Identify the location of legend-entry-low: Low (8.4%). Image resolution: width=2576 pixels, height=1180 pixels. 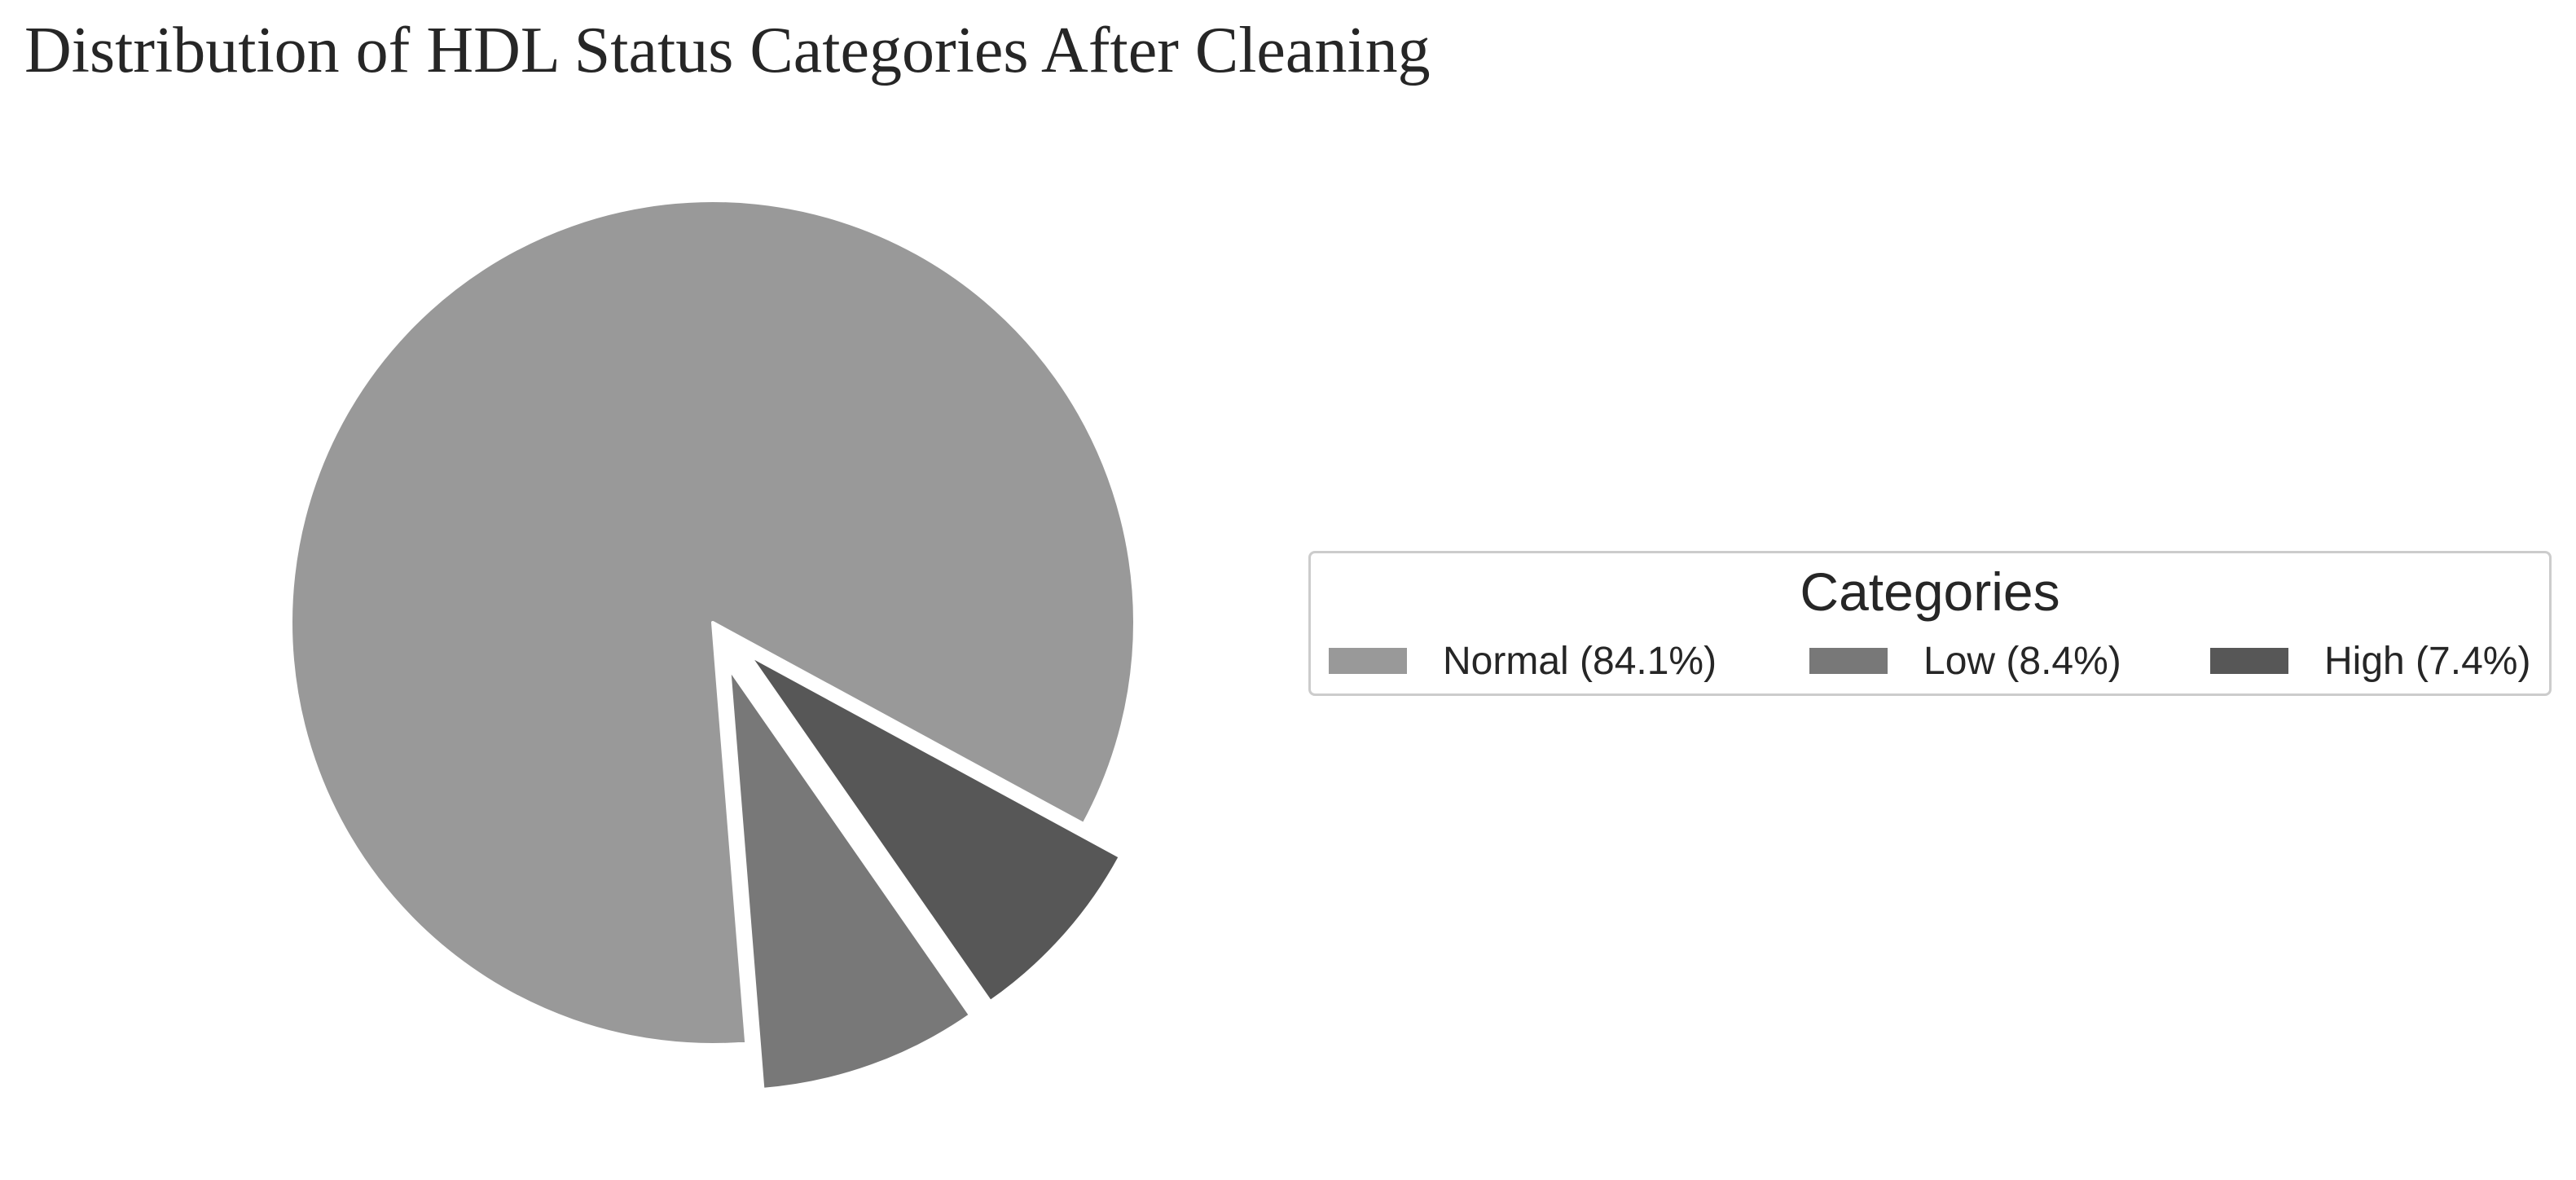
(1965, 661).